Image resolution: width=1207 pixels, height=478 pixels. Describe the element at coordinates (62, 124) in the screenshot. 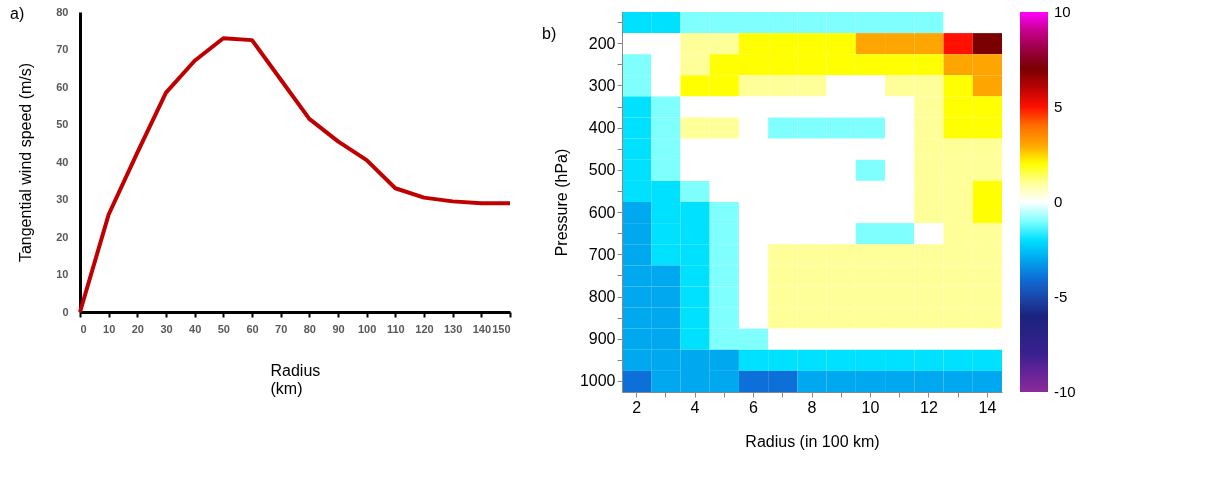

I see `y-tick-label: 50` at that location.